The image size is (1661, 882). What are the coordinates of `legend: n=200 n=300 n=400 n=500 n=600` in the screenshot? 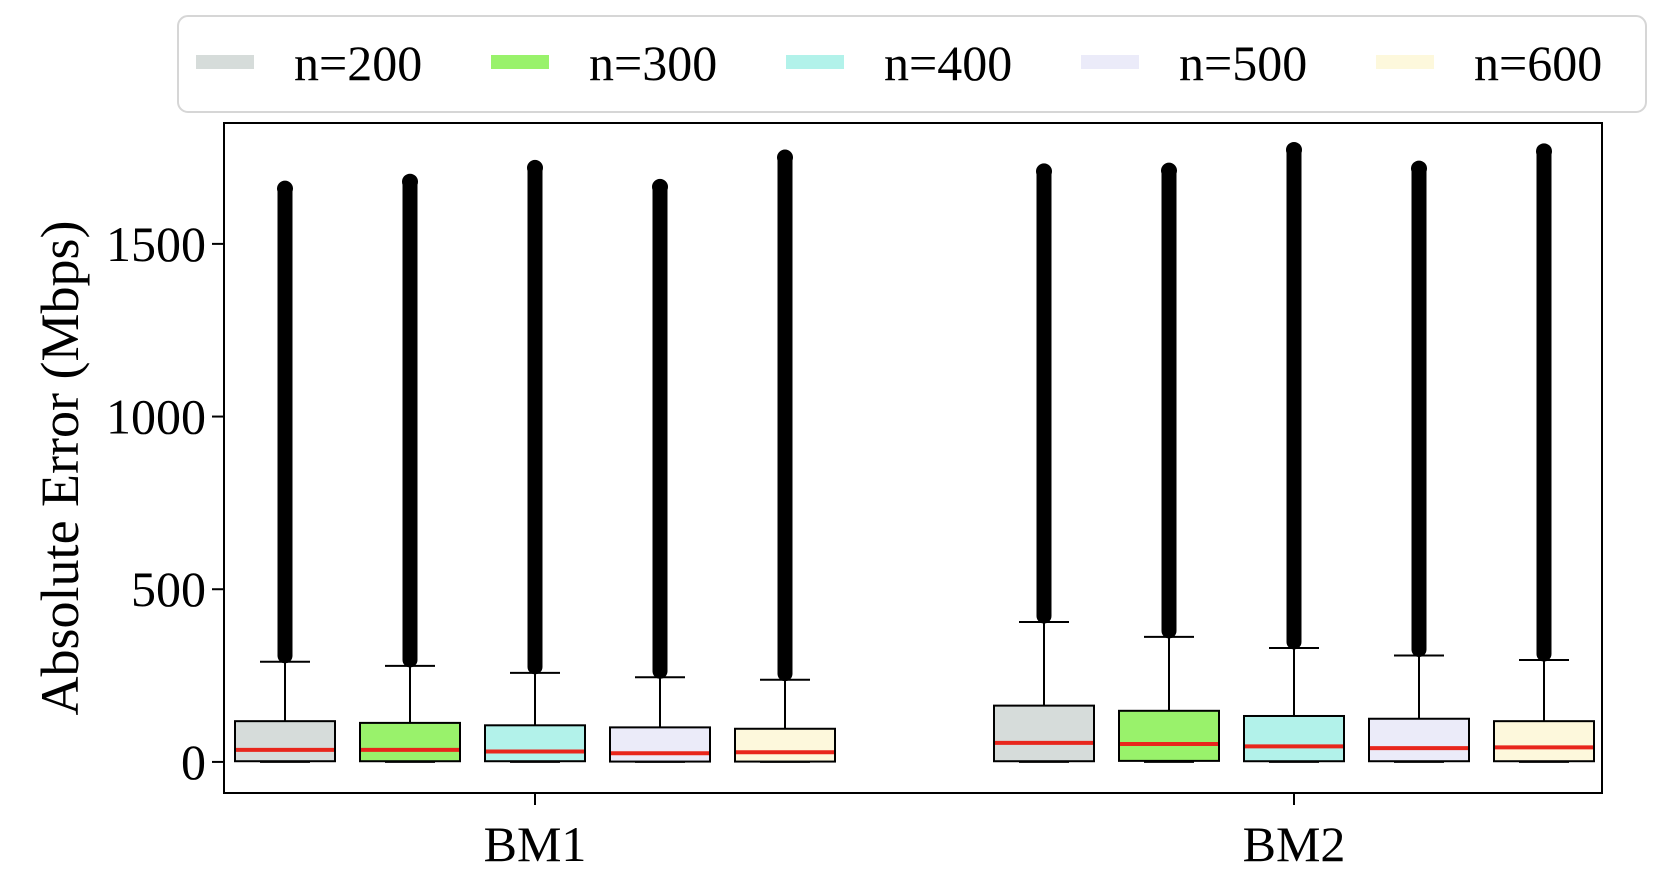 It's located at (912, 64).